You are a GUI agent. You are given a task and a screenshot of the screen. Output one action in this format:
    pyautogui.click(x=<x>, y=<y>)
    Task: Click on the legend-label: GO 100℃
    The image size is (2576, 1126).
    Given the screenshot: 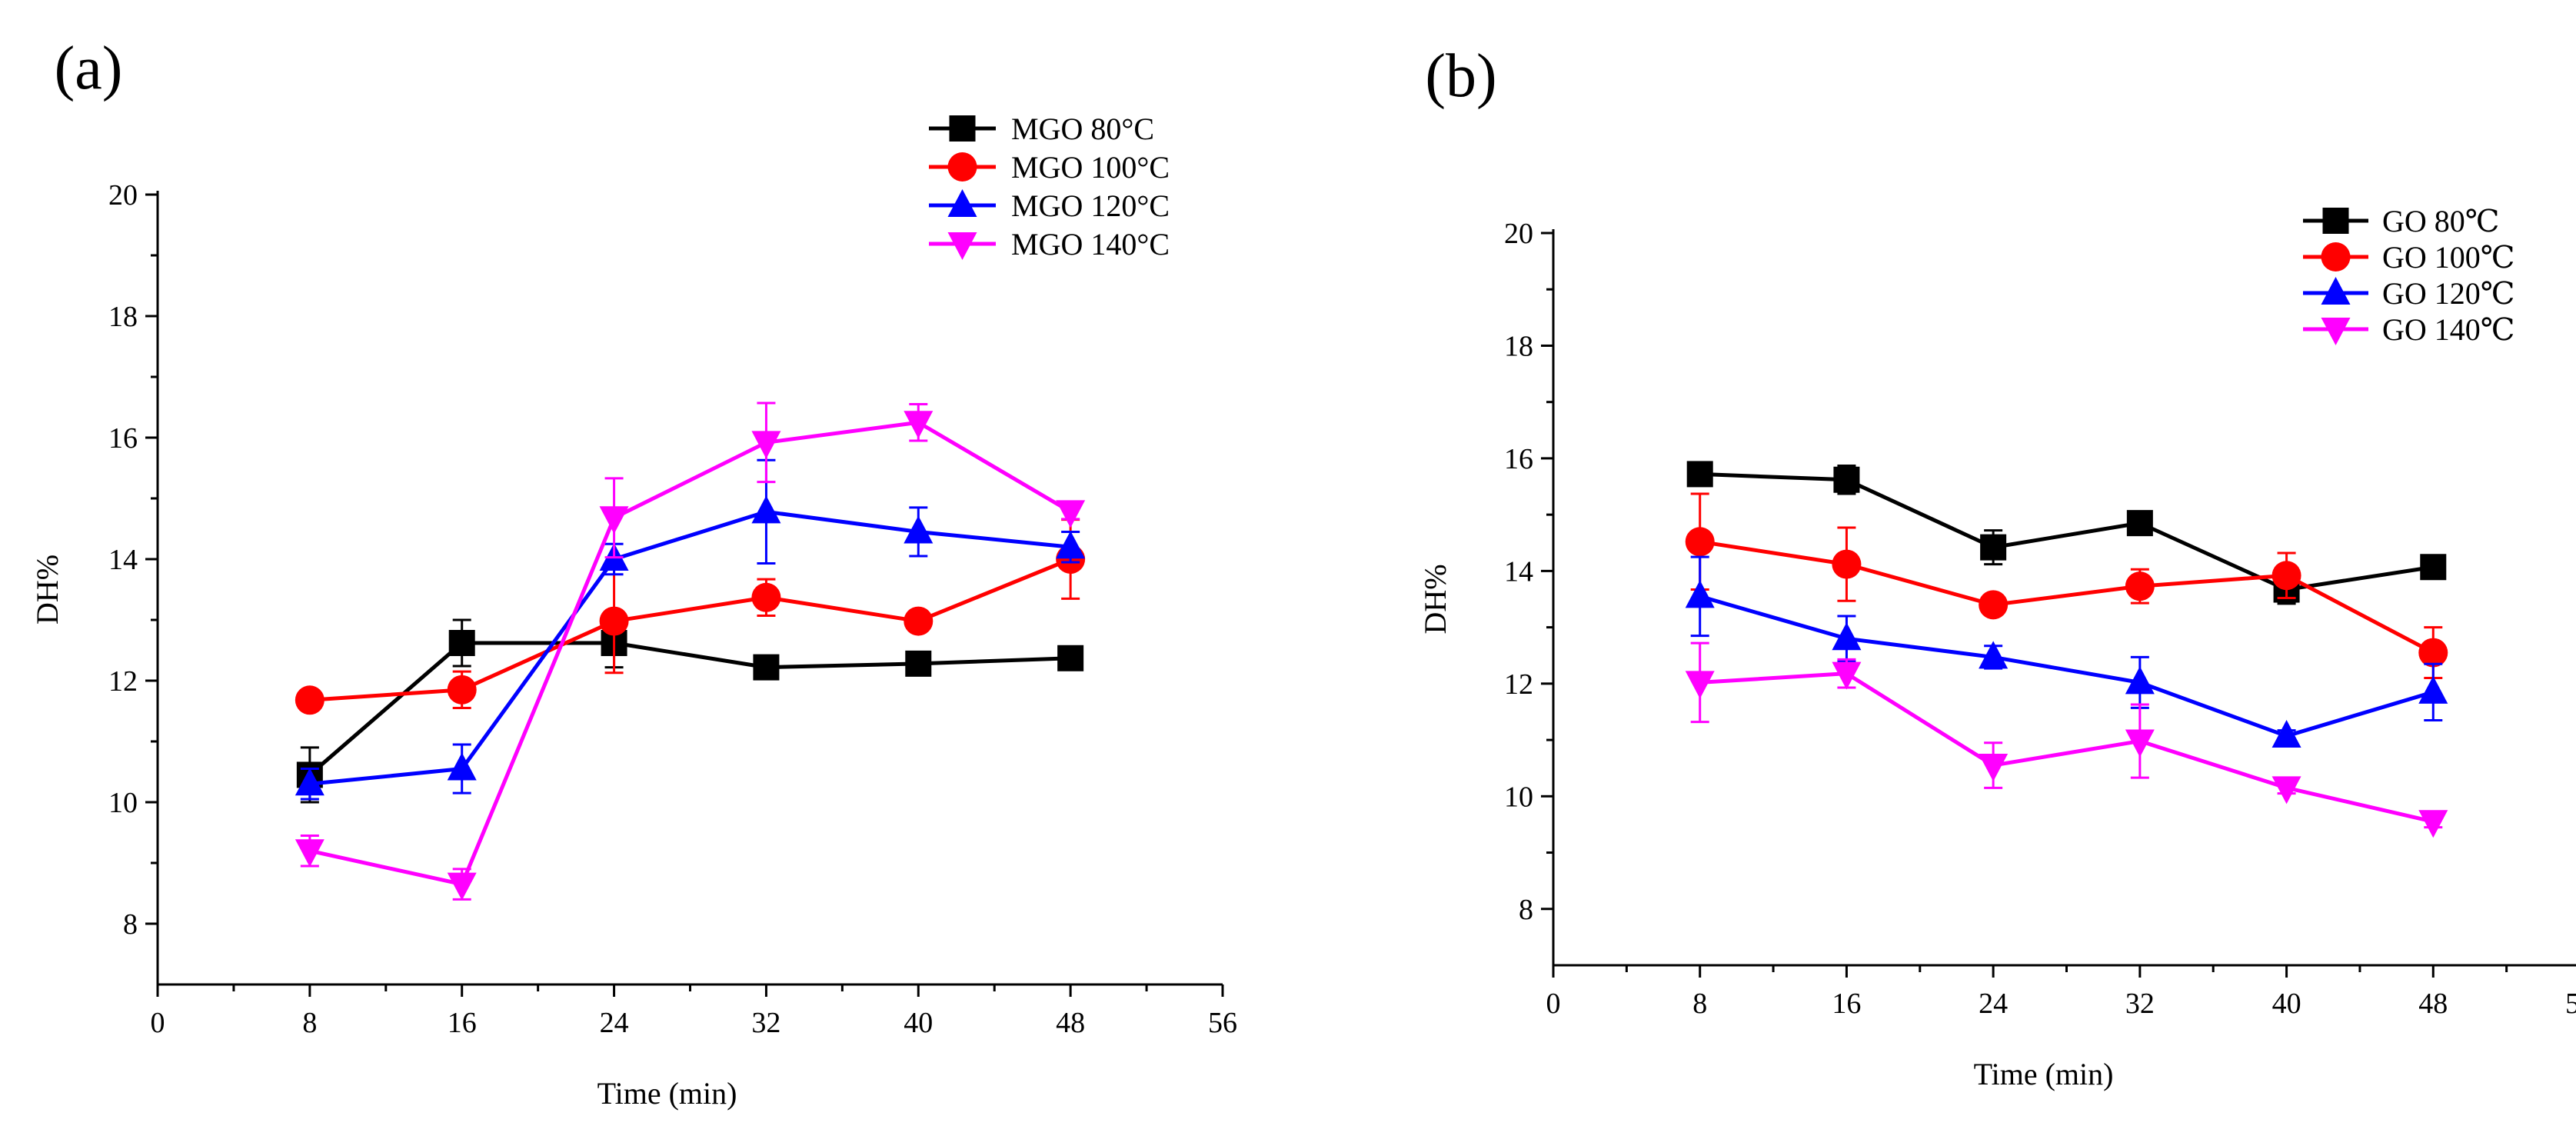 What is the action you would take?
    pyautogui.click(x=2448, y=257)
    